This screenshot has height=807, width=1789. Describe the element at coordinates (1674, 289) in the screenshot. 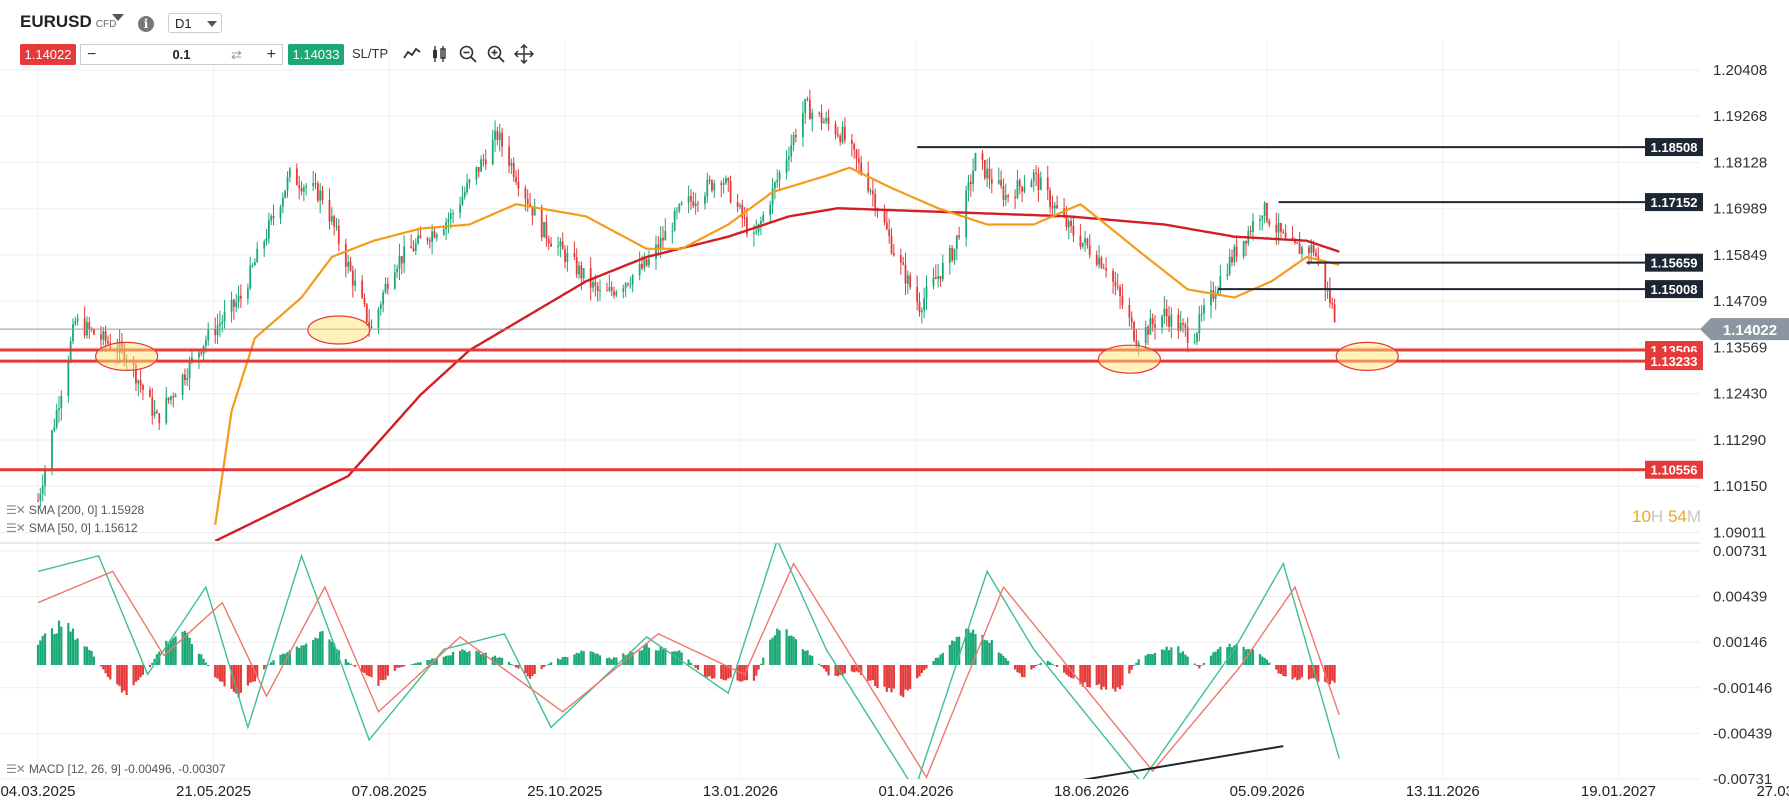

I see `resistance-label: 1.15008` at that location.